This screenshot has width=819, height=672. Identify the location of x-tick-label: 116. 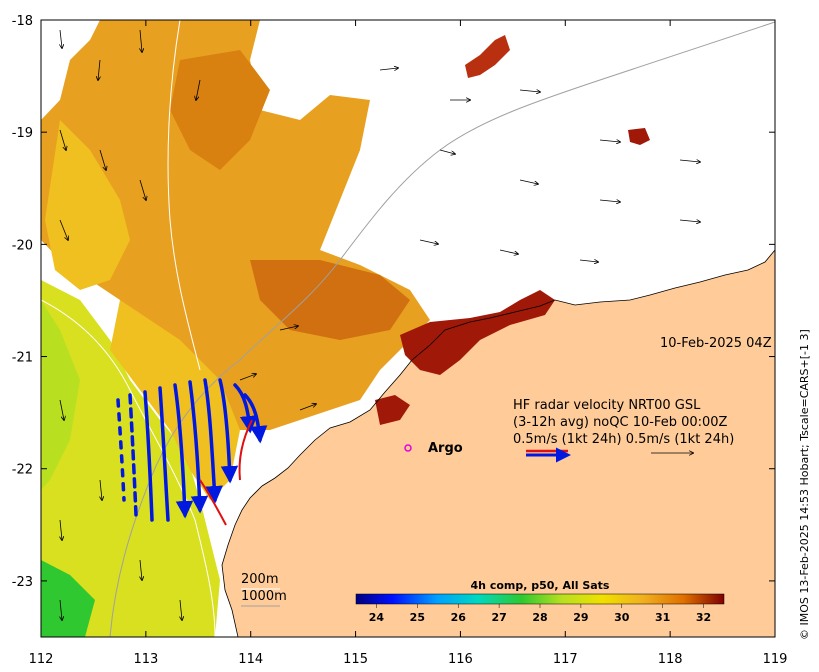
(460, 659).